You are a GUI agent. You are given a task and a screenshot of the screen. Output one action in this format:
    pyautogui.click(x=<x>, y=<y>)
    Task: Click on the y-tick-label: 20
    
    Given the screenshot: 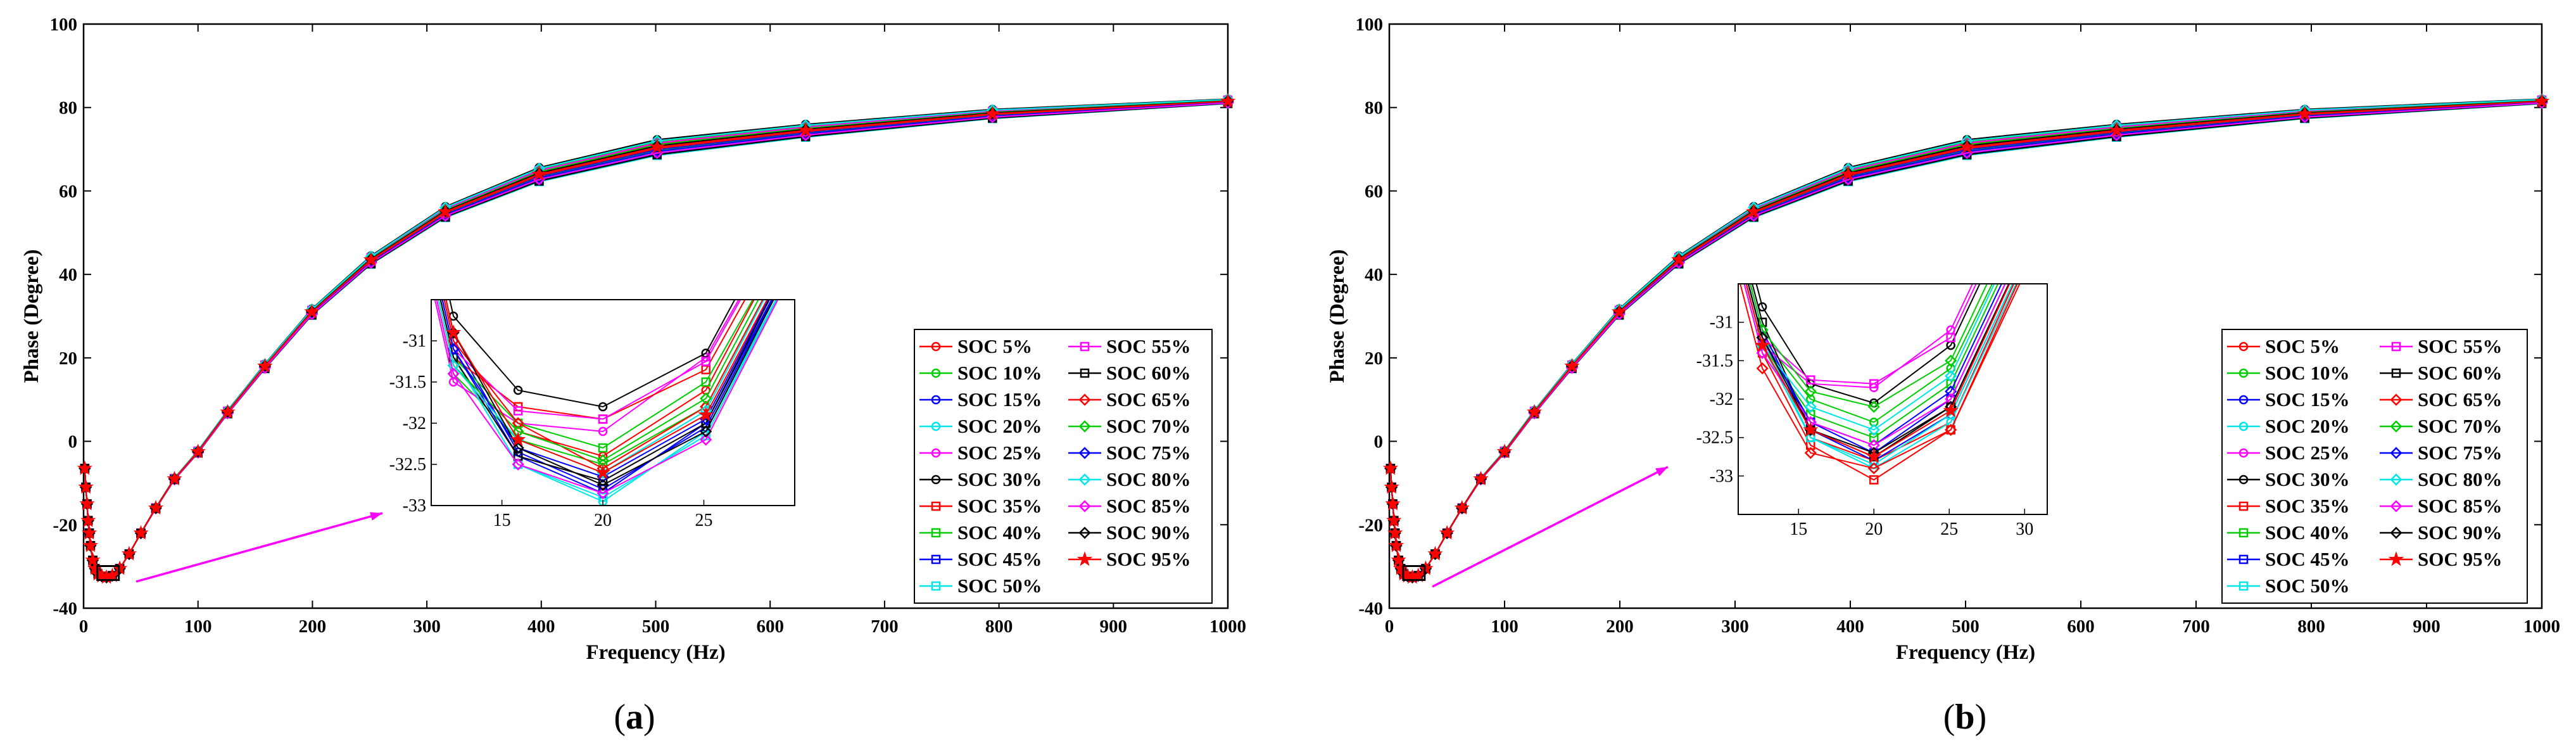 What is the action you would take?
    pyautogui.click(x=1374, y=358)
    